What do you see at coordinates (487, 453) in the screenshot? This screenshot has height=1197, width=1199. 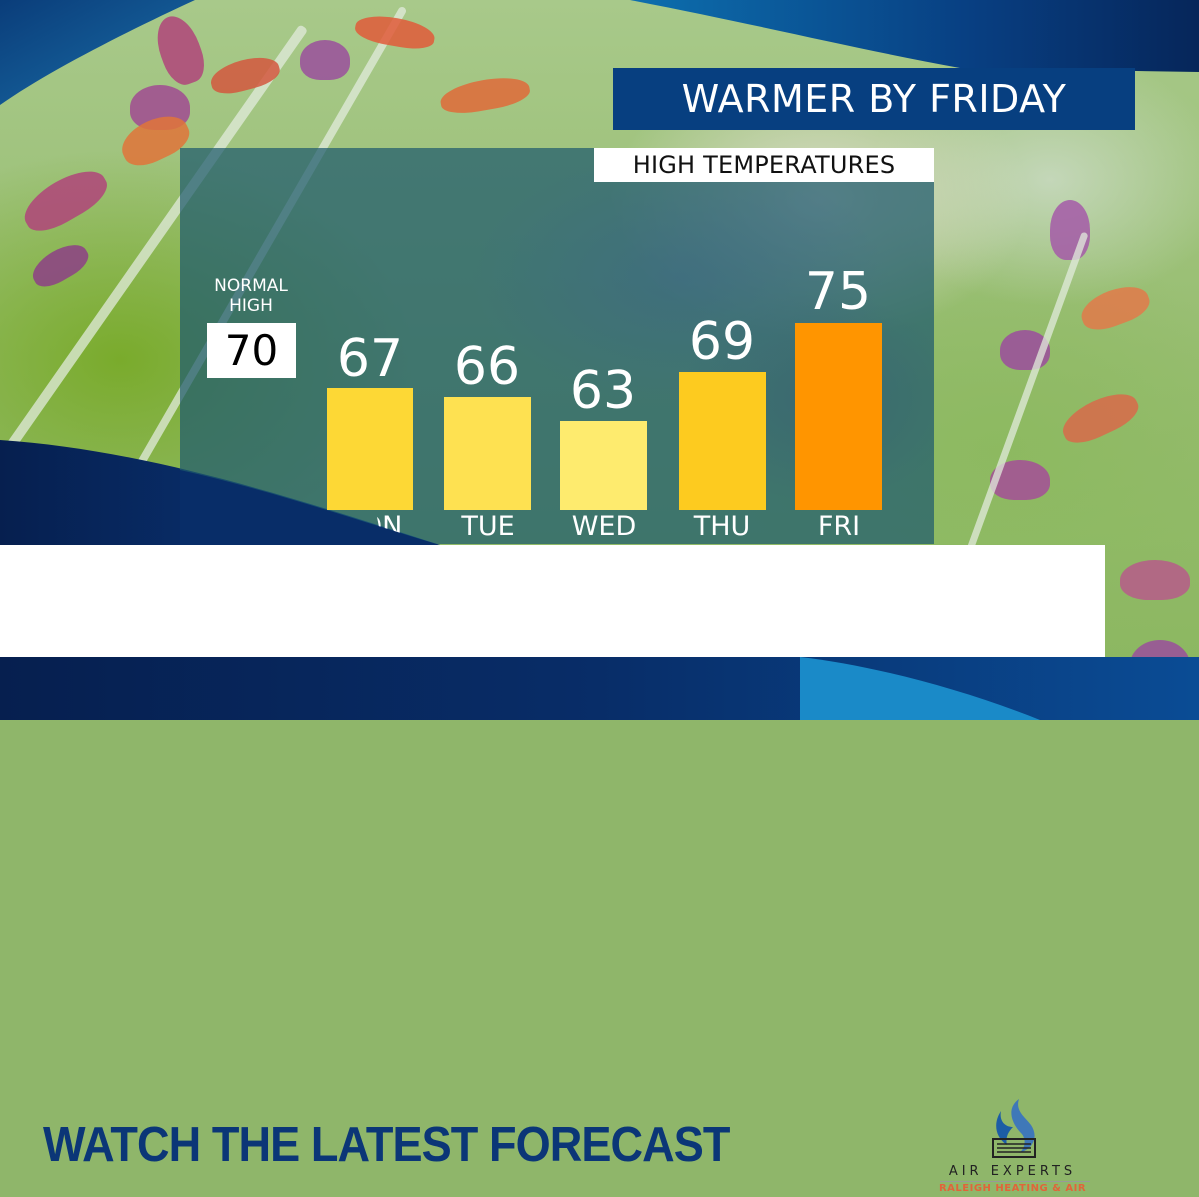 I see `bar-tue` at bounding box center [487, 453].